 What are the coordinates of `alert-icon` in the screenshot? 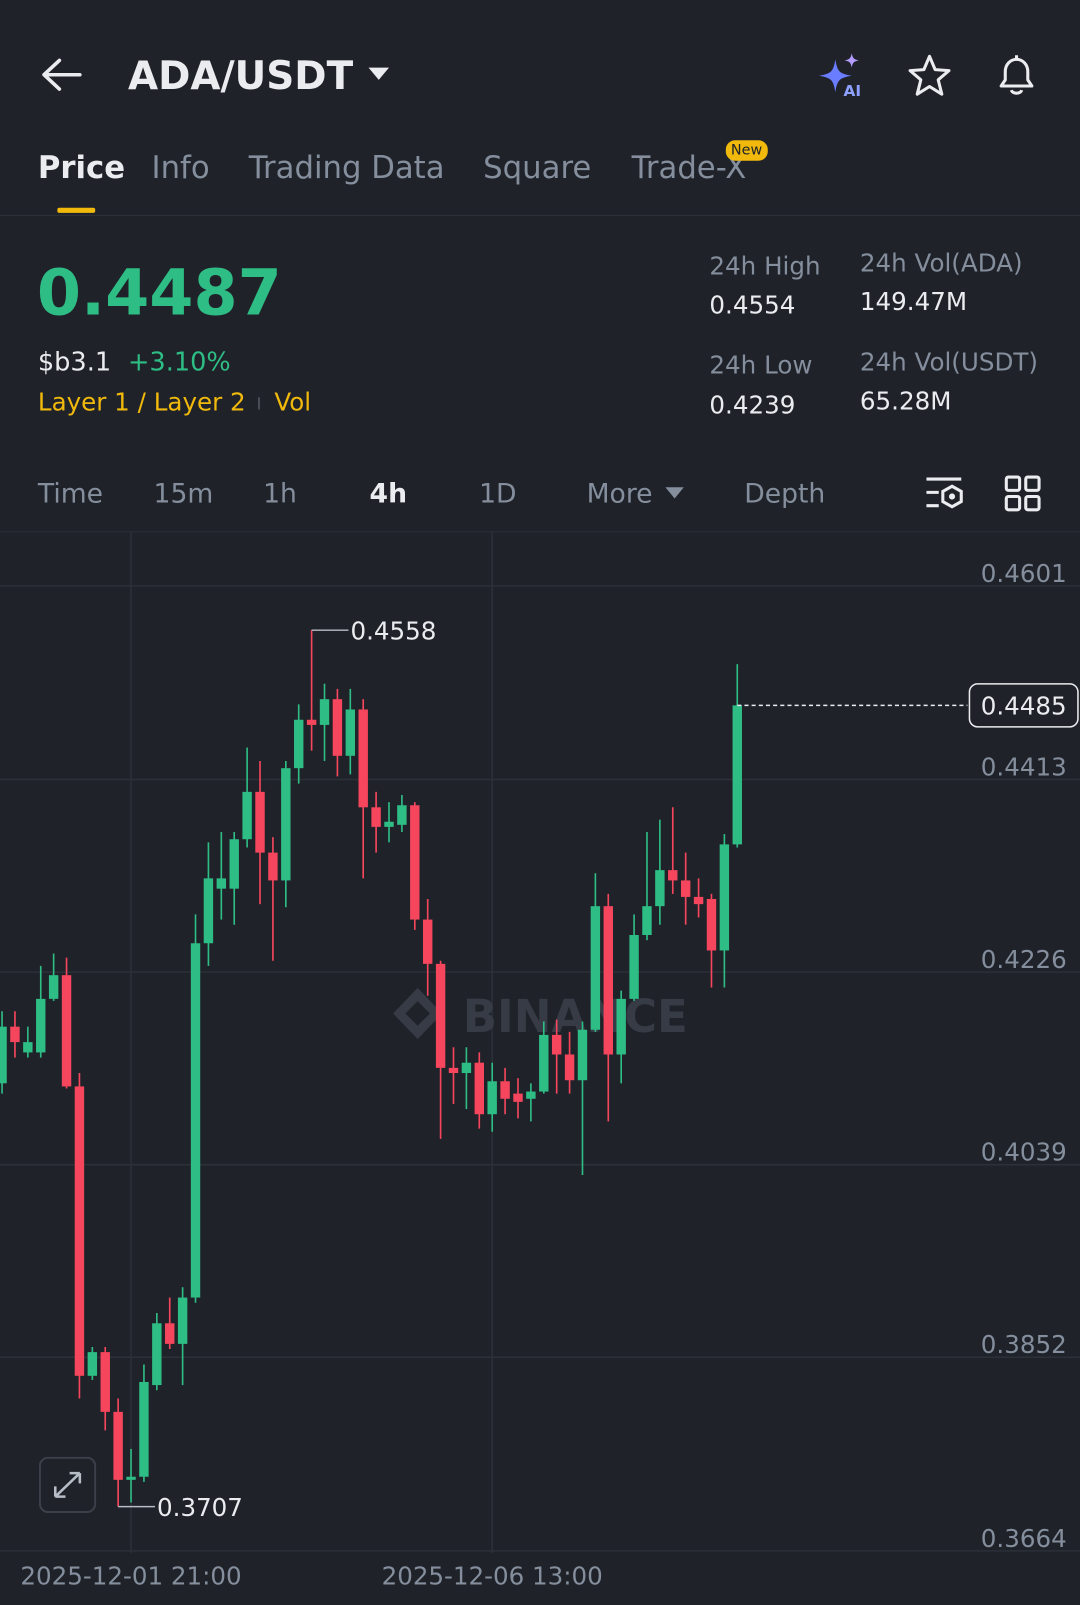 It's located at (1016, 75).